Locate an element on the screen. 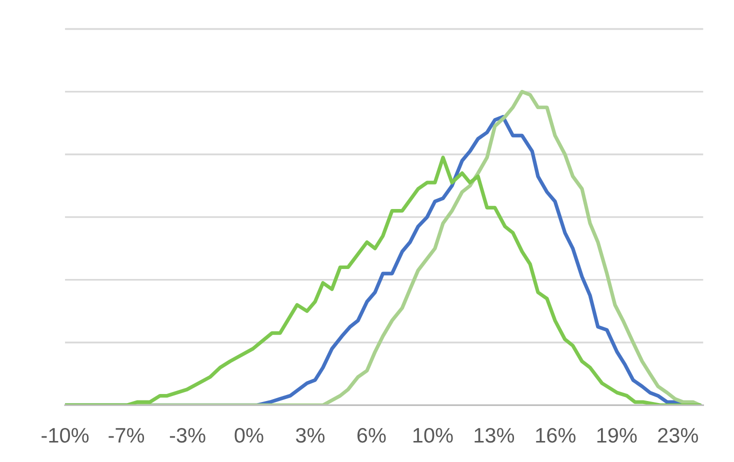 The width and height of the screenshot is (734, 462). x-tick-label: 0% is located at coordinates (249, 435).